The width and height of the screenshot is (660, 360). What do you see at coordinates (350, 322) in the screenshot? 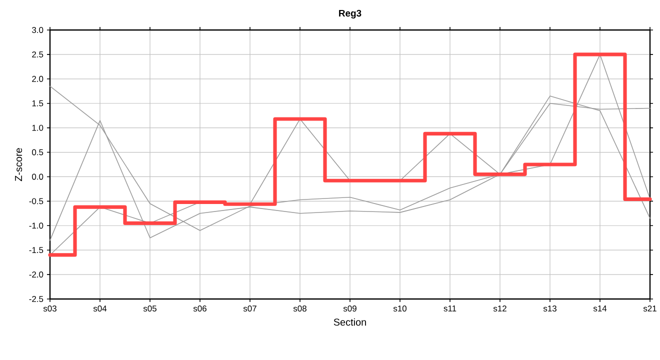
I see `x-axis-title: Section` at bounding box center [350, 322].